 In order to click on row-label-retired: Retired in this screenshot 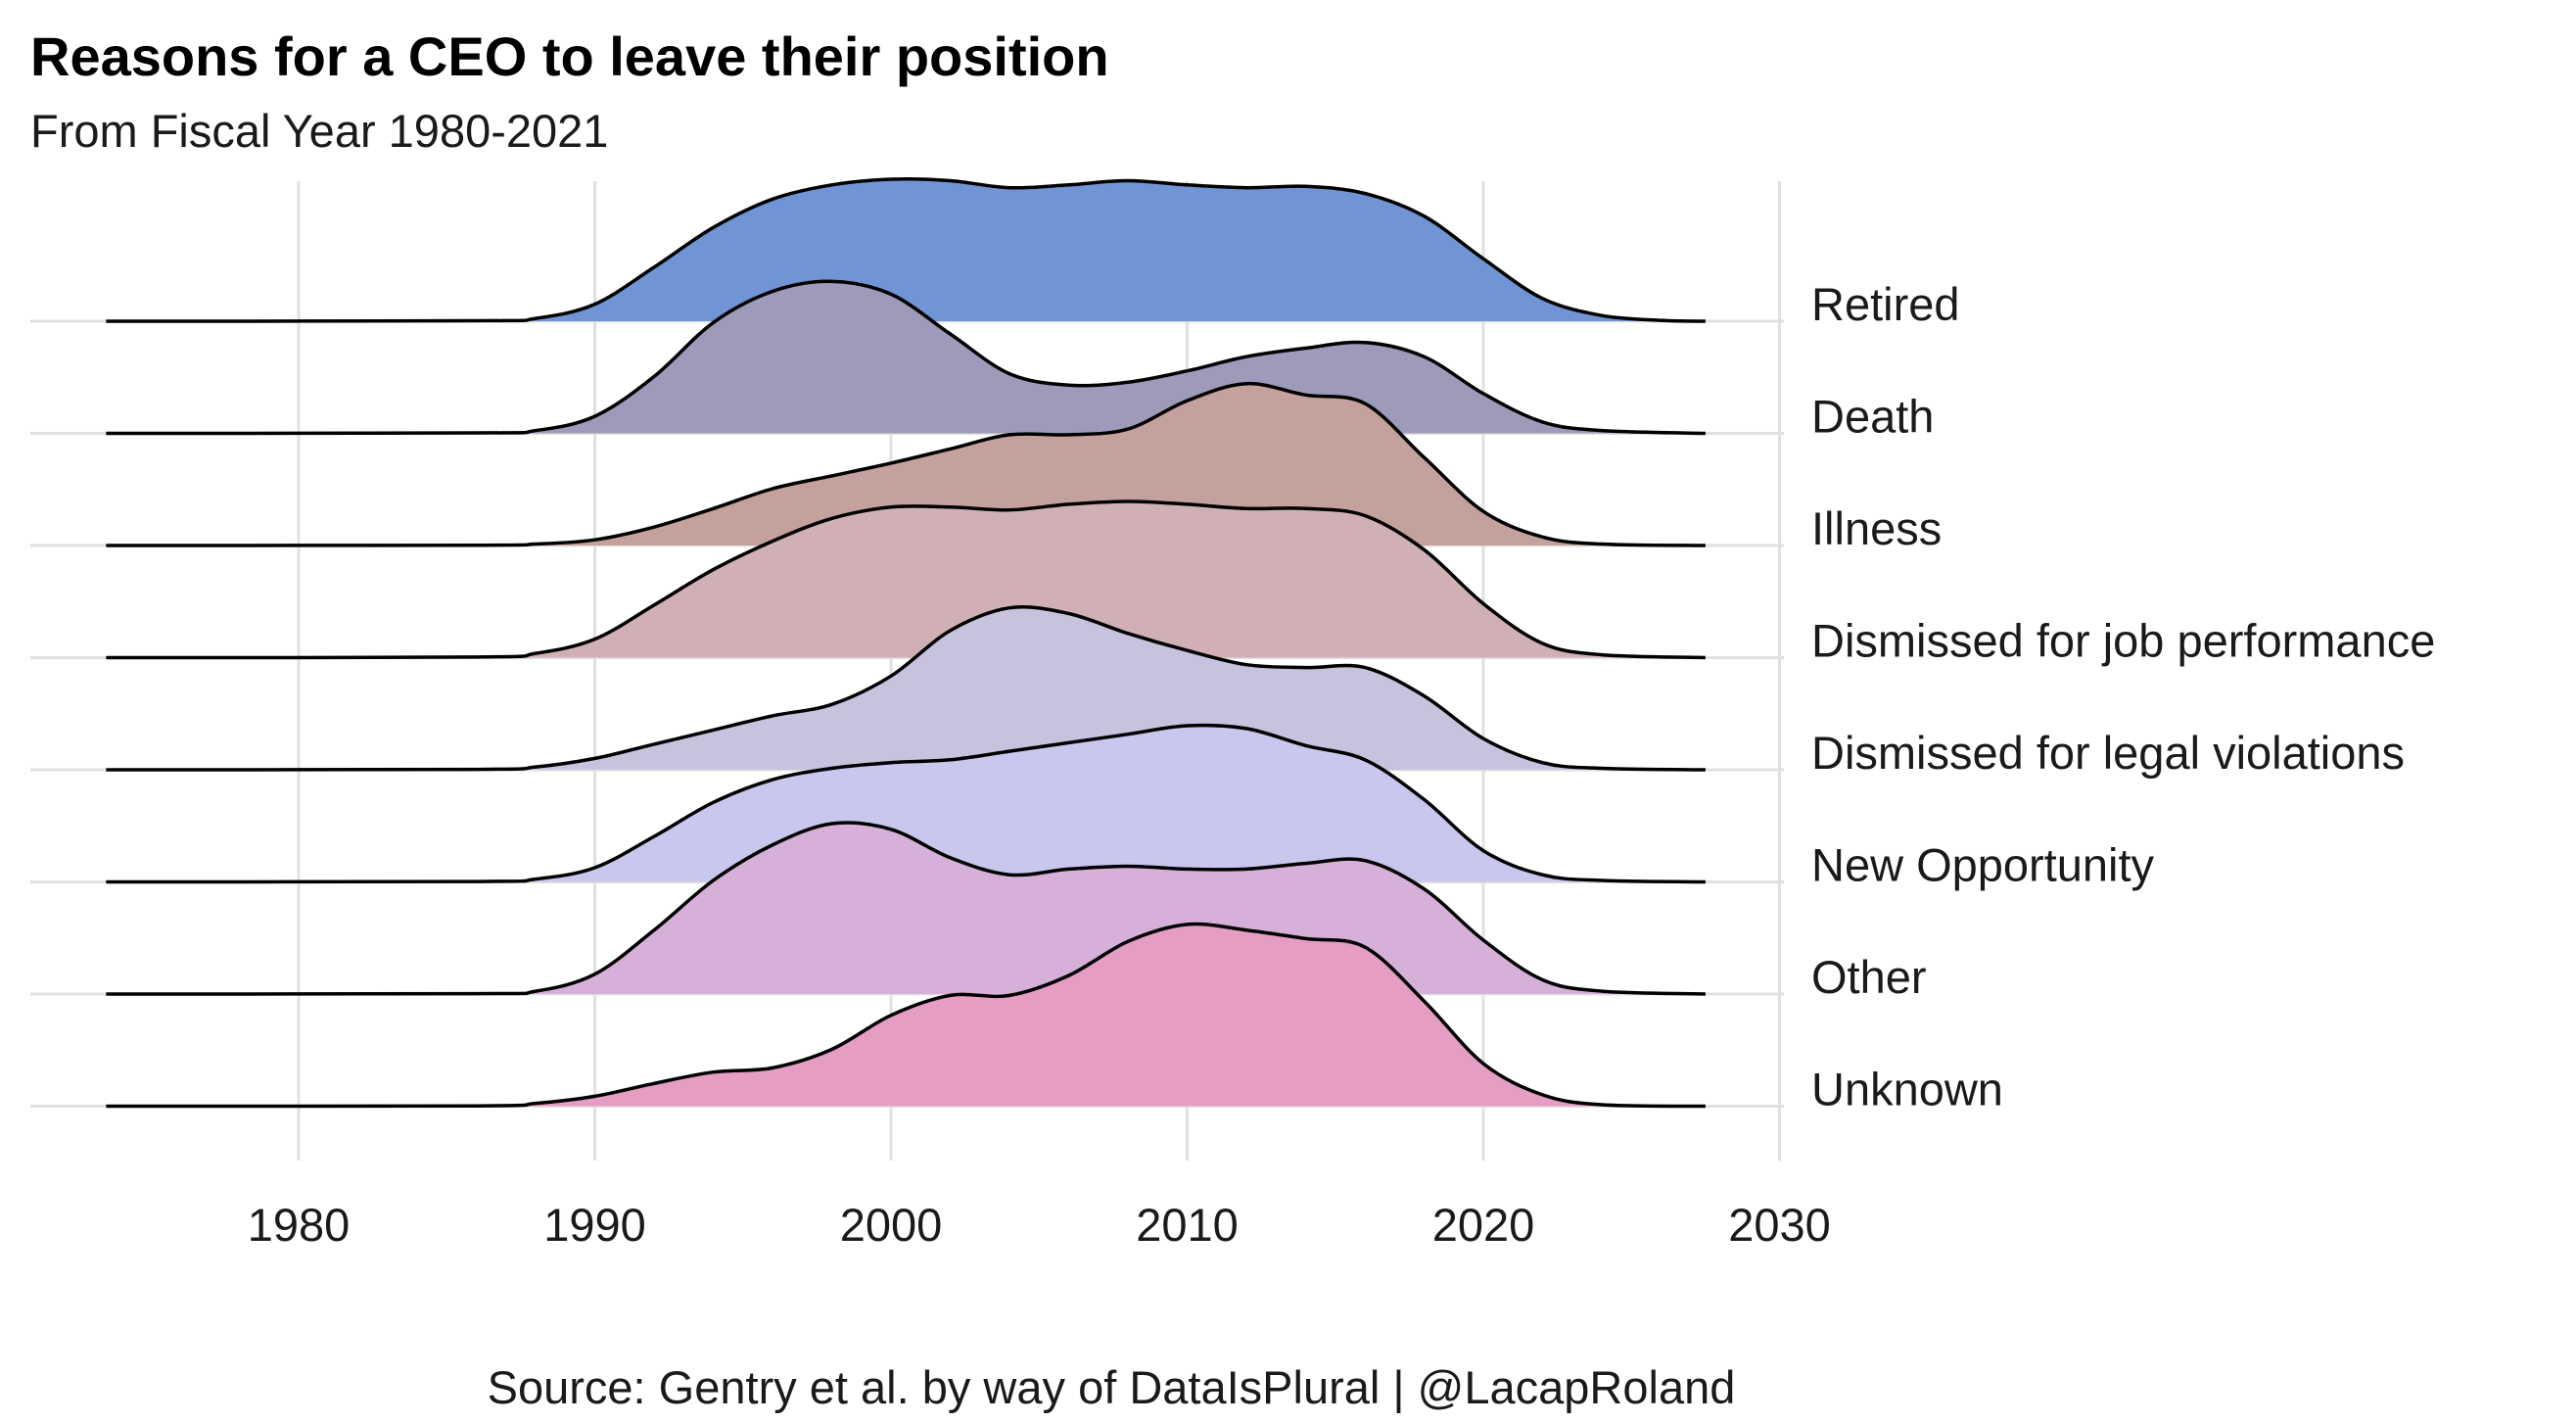, I will do `click(1886, 304)`.